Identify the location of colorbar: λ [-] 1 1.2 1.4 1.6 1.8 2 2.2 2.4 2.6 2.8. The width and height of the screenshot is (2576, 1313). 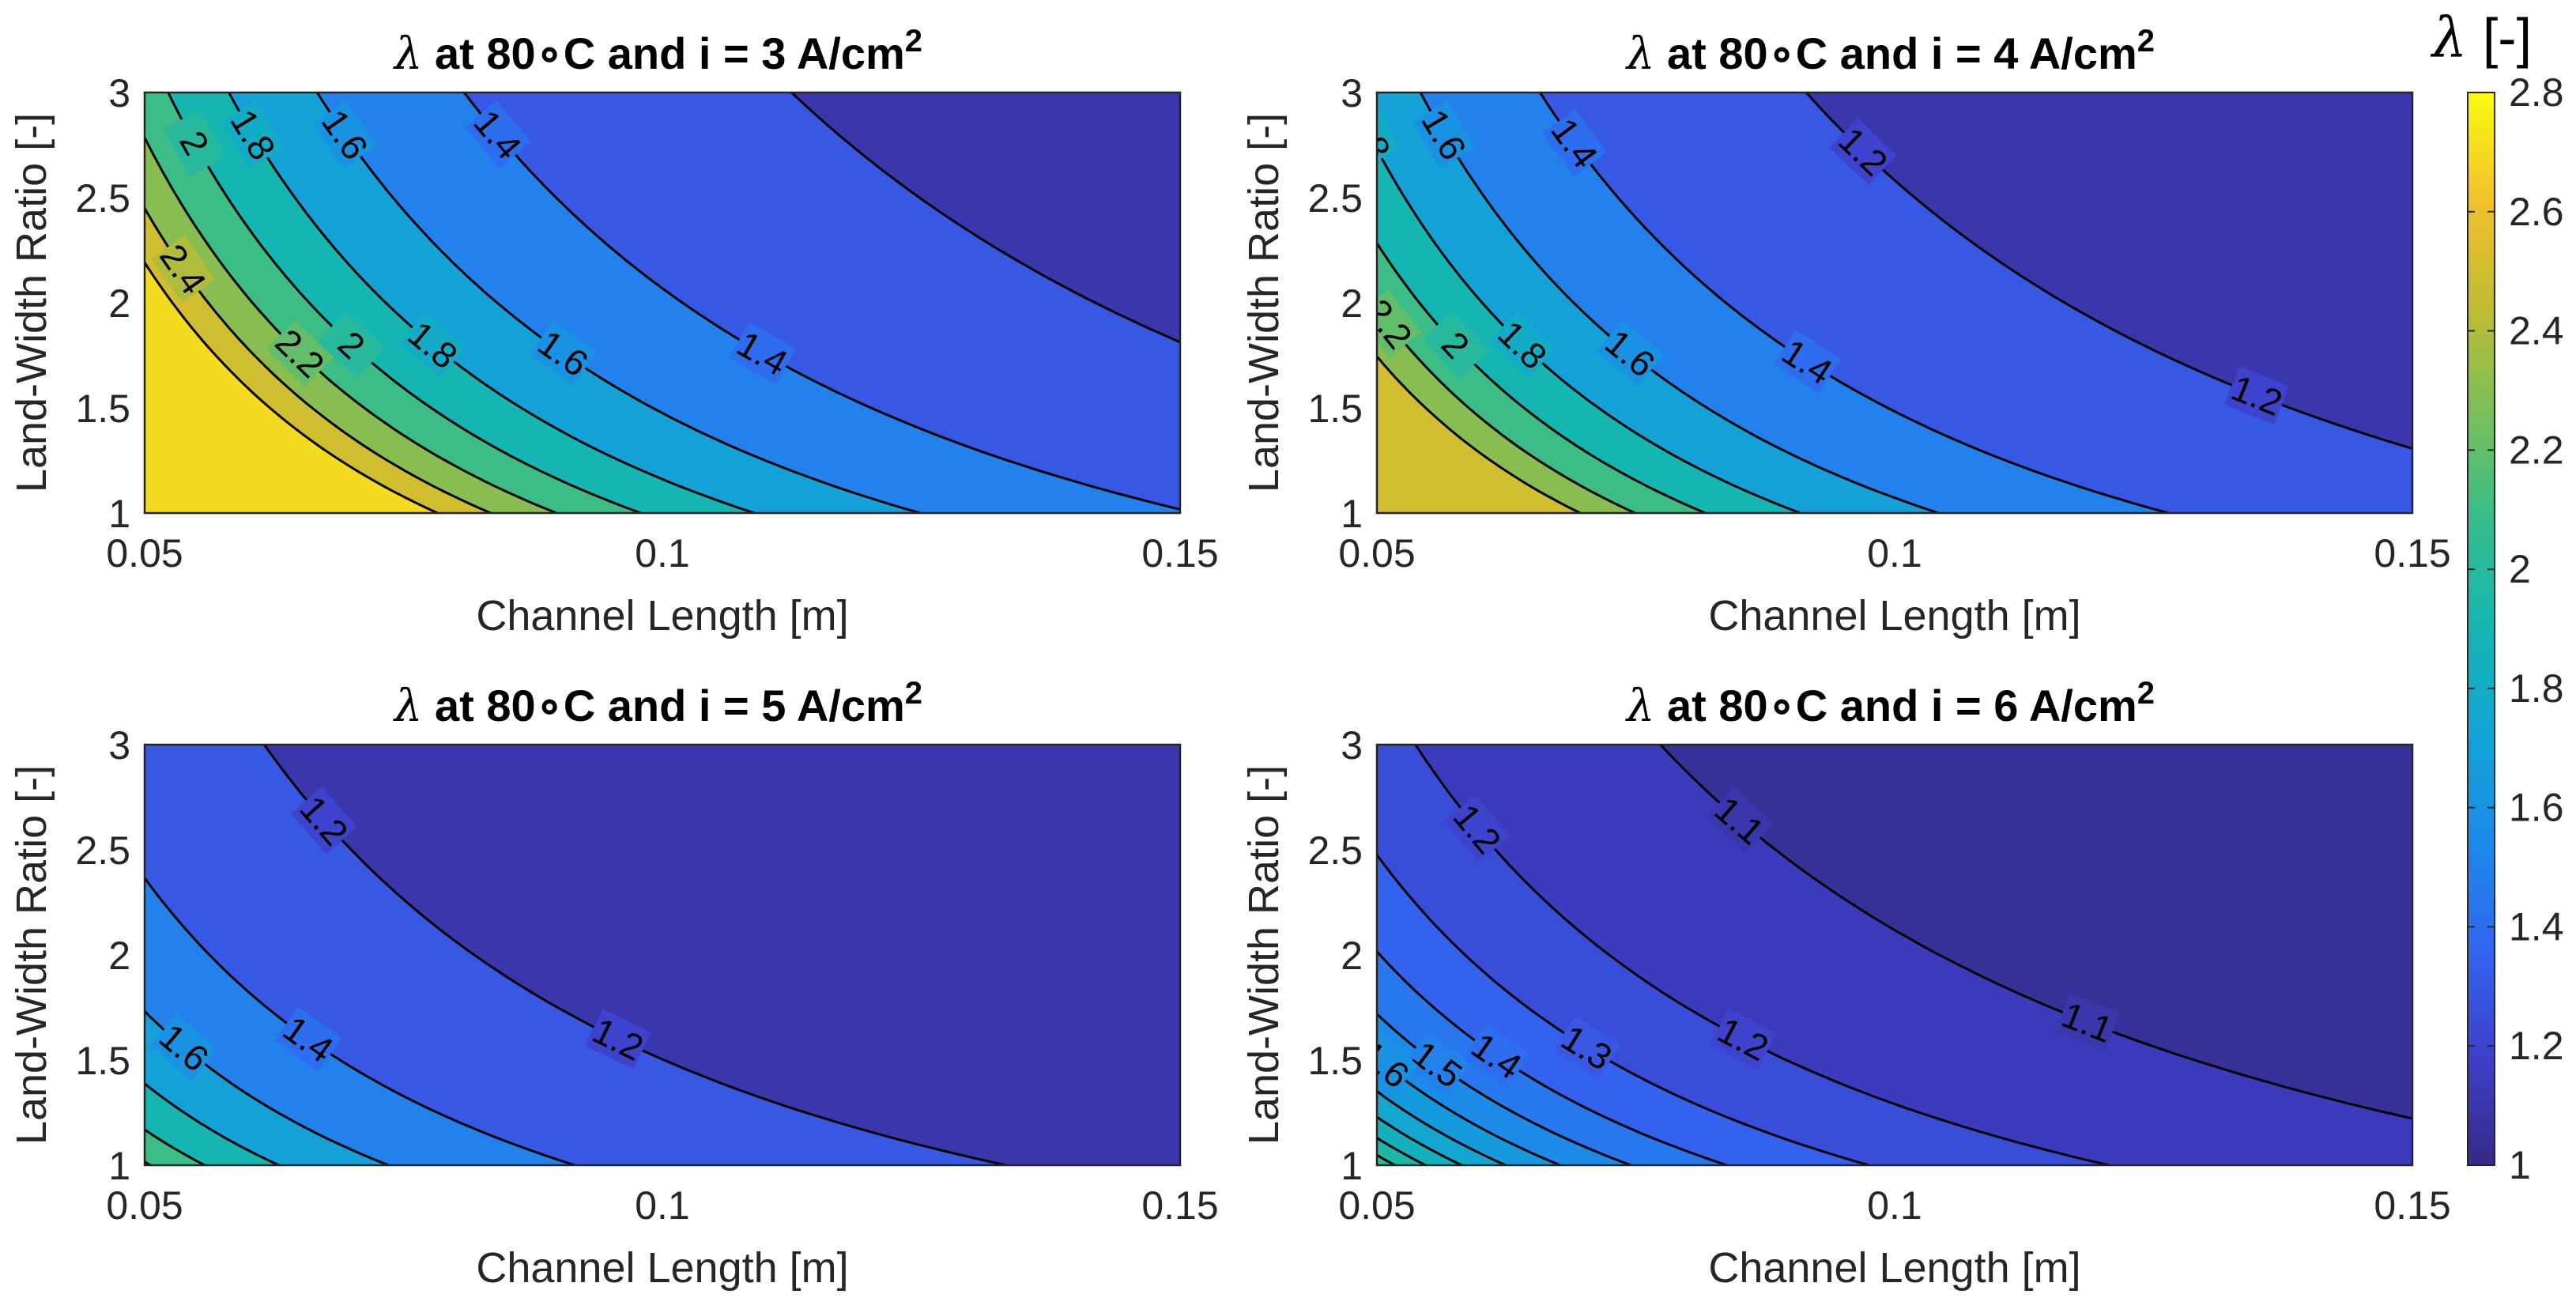
(2497, 596).